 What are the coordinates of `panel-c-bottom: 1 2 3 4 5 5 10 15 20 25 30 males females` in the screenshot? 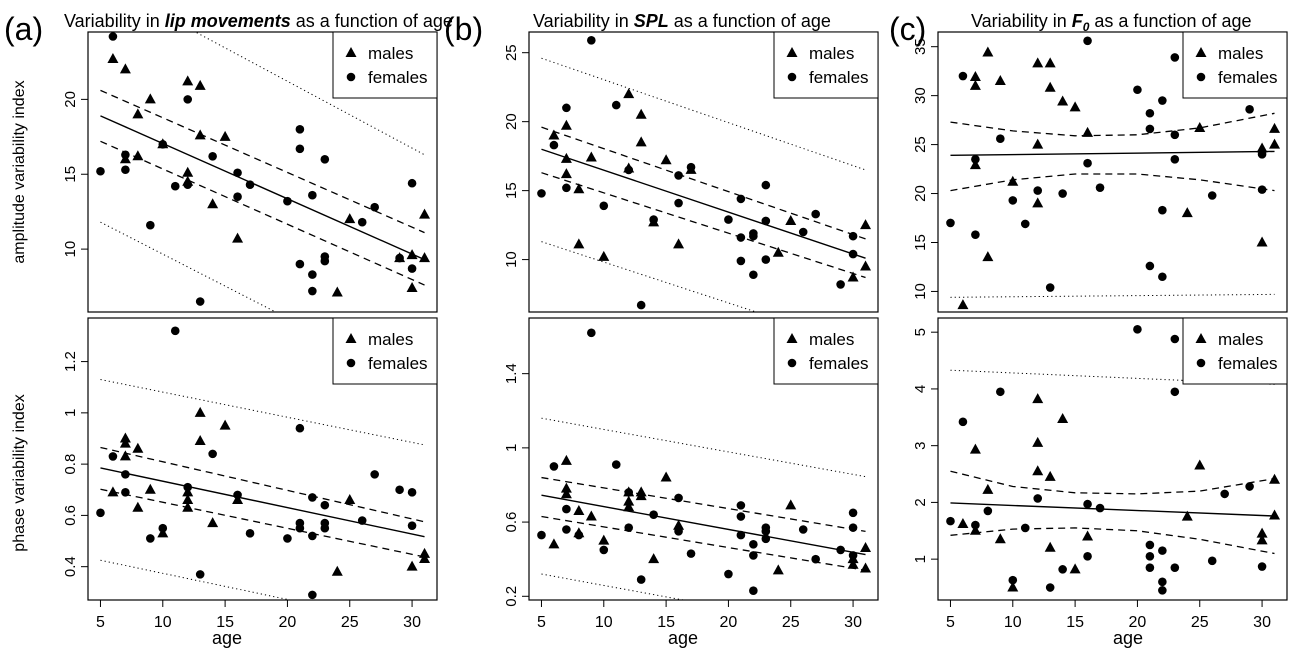 It's located at (1100, 474).